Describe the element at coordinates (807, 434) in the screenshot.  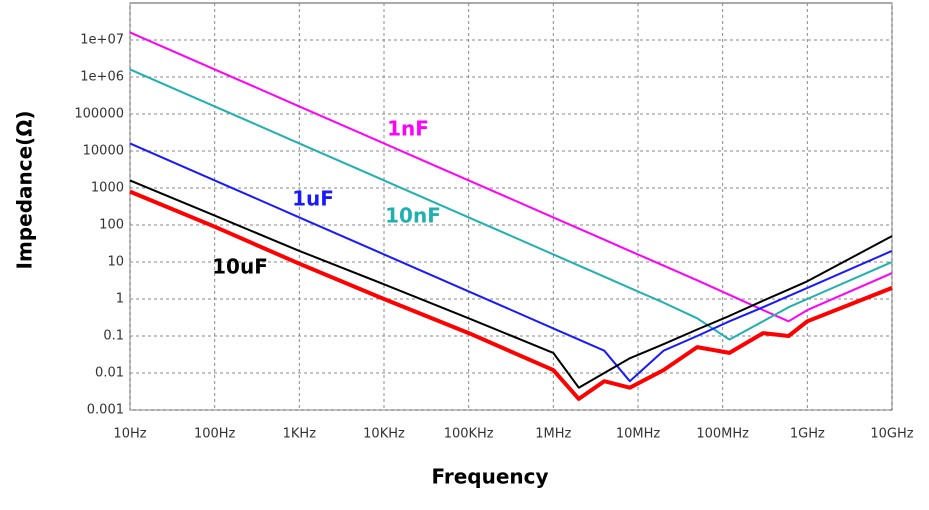
I see `x-tick-label: 1GHz` at that location.